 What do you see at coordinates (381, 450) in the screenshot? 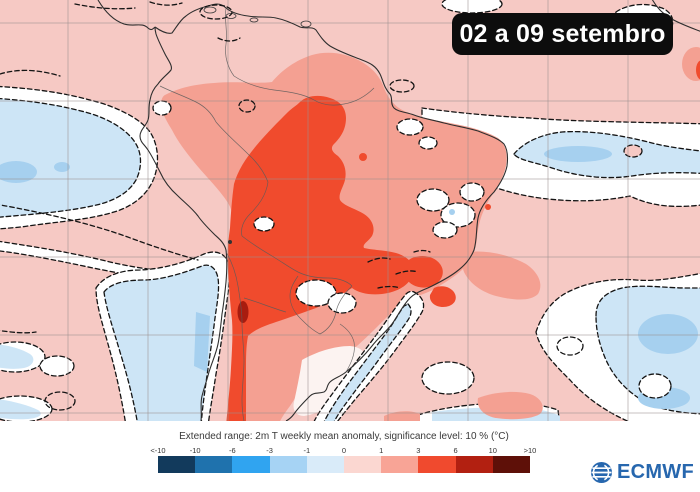
I see `legend-tick: 1` at bounding box center [381, 450].